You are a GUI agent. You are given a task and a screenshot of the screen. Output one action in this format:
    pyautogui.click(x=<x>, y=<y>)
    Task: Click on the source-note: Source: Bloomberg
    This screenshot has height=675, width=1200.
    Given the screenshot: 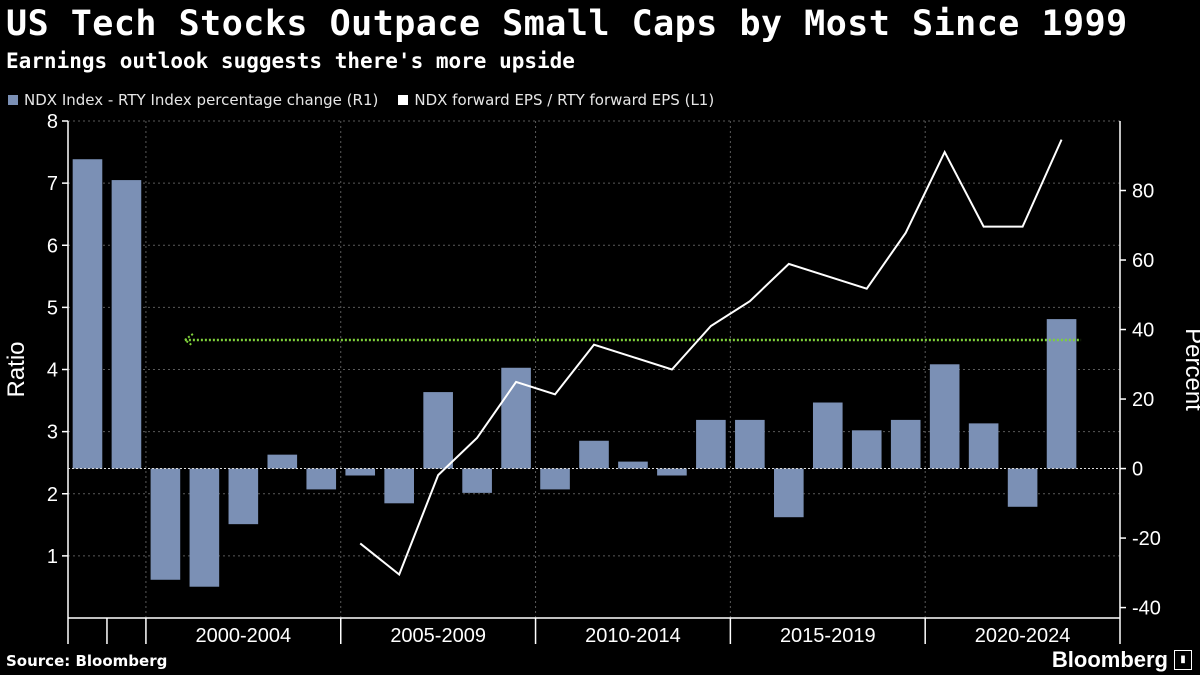 What is the action you would take?
    pyautogui.click(x=87, y=661)
    